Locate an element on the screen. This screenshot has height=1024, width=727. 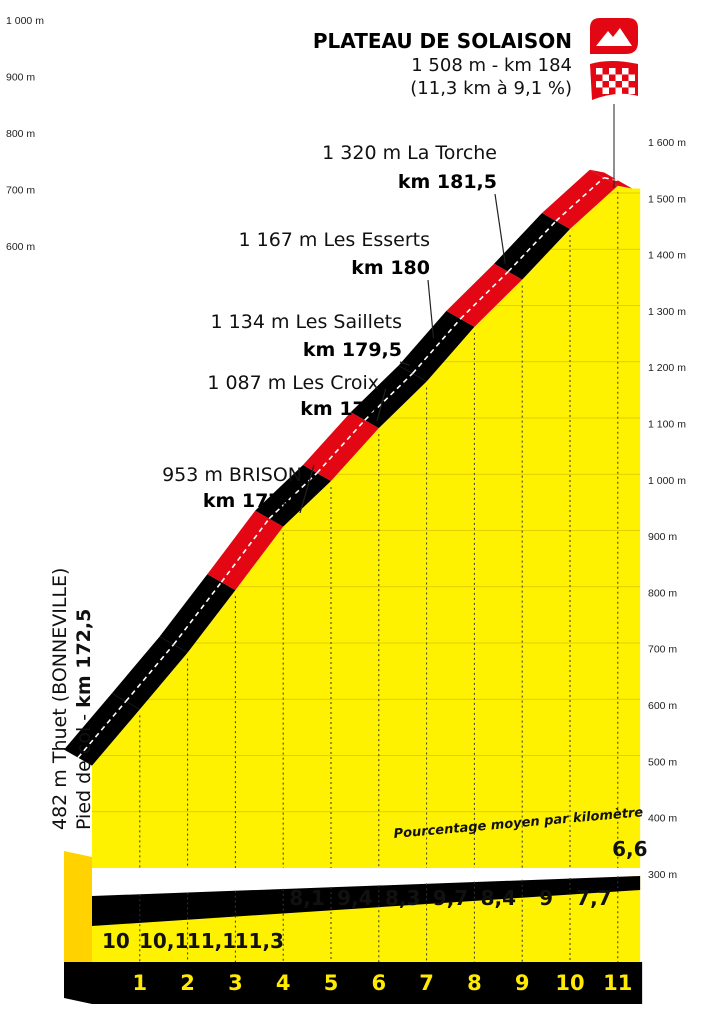
waypoint-km: km 177,5 is located at coordinates (252, 501).